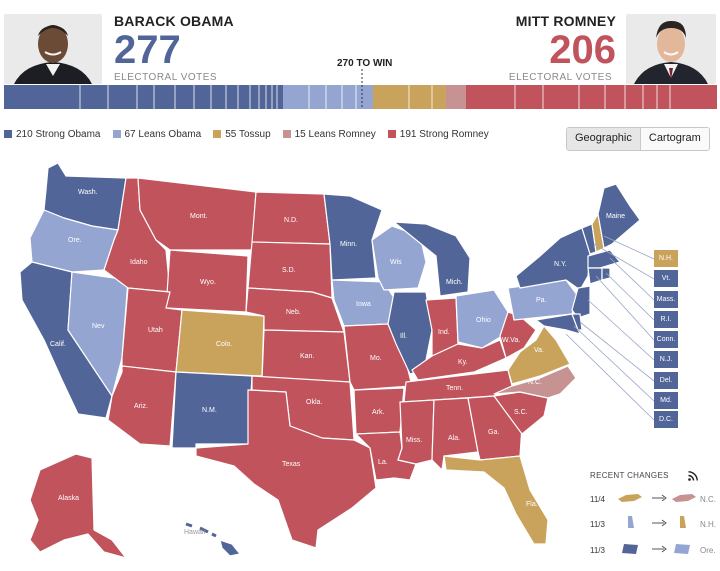 The image size is (720, 571). What do you see at coordinates (286, 469) in the screenshot?
I see `state-texas` at bounding box center [286, 469].